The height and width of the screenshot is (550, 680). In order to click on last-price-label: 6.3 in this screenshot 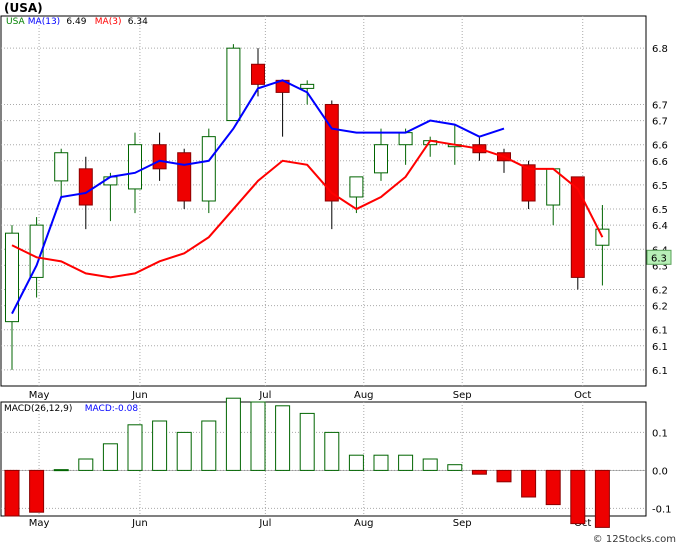, I will do `click(659, 258)`.